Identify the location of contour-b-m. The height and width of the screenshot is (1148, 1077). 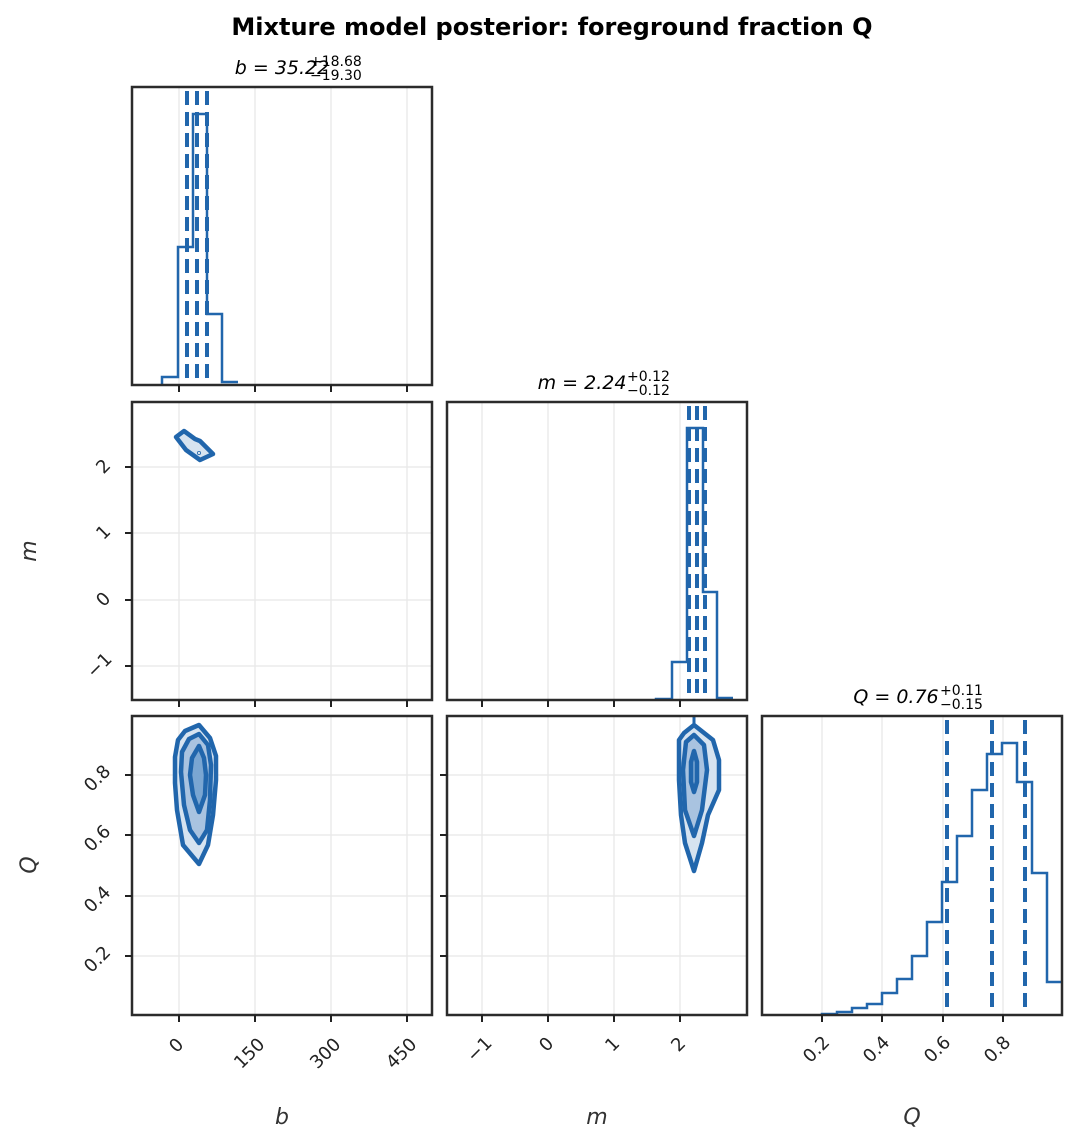
(194, 445).